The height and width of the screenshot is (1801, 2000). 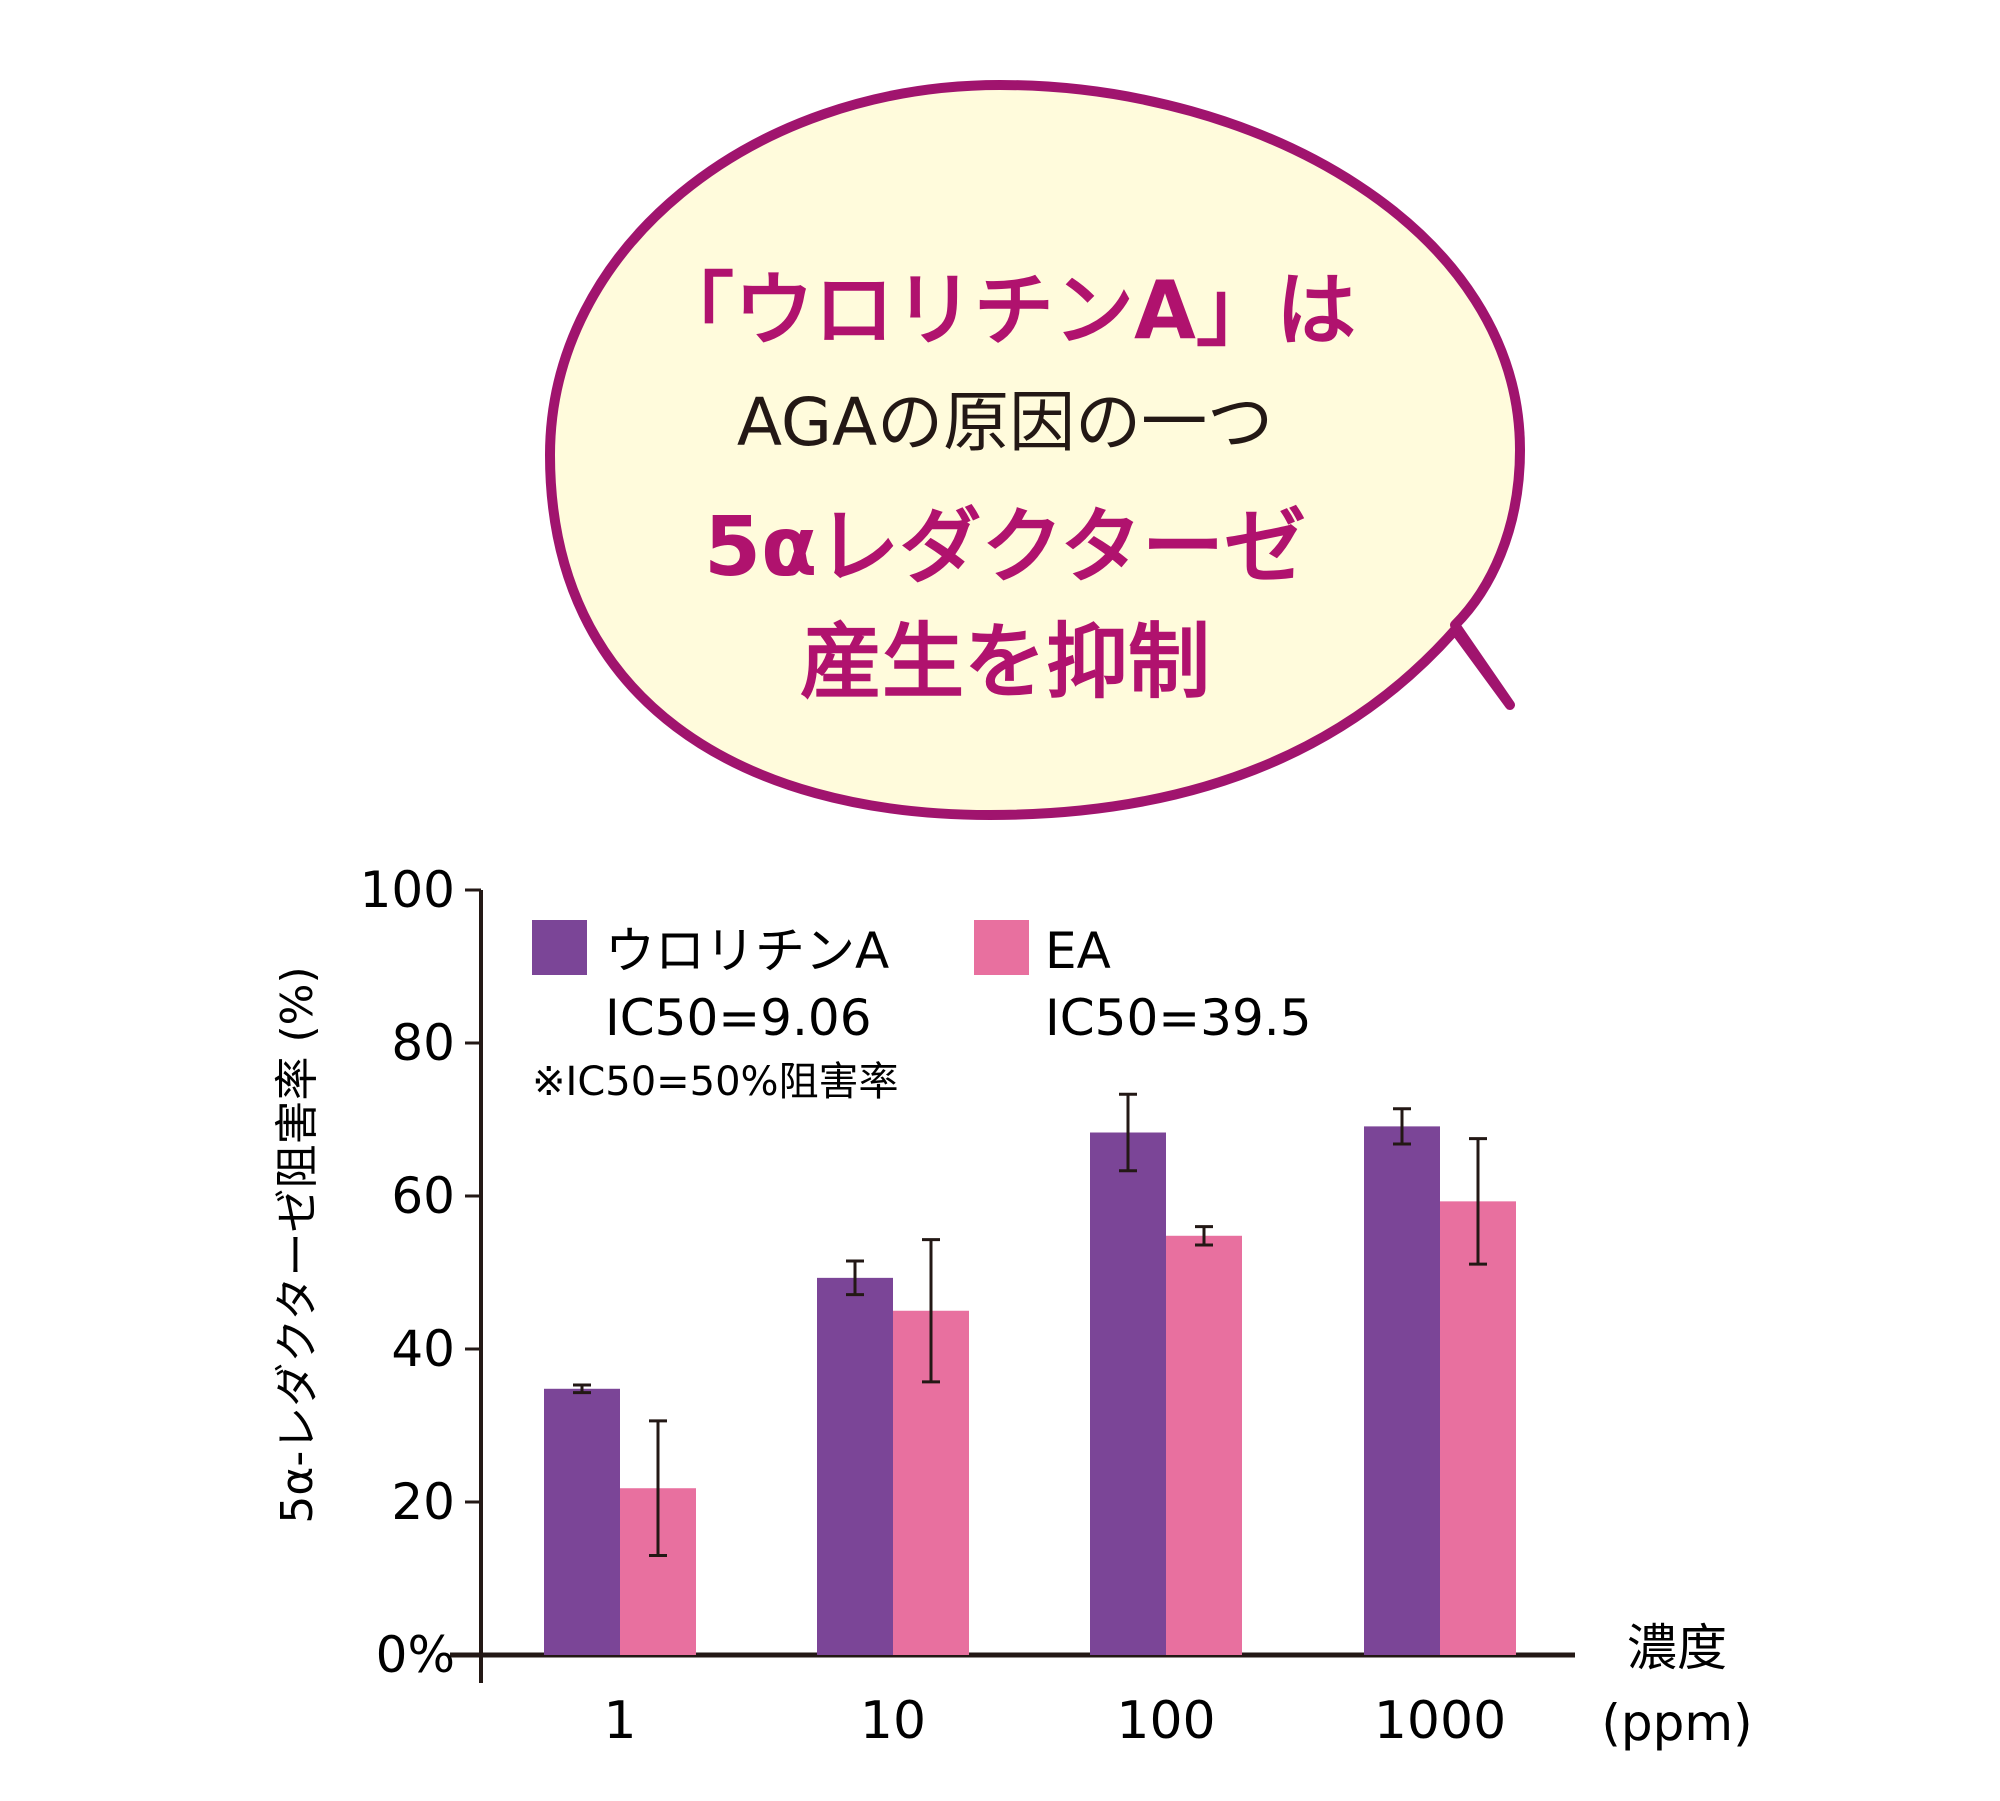 What do you see at coordinates (1001, 947) in the screenshot?
I see `legend-swatch-ea` at bounding box center [1001, 947].